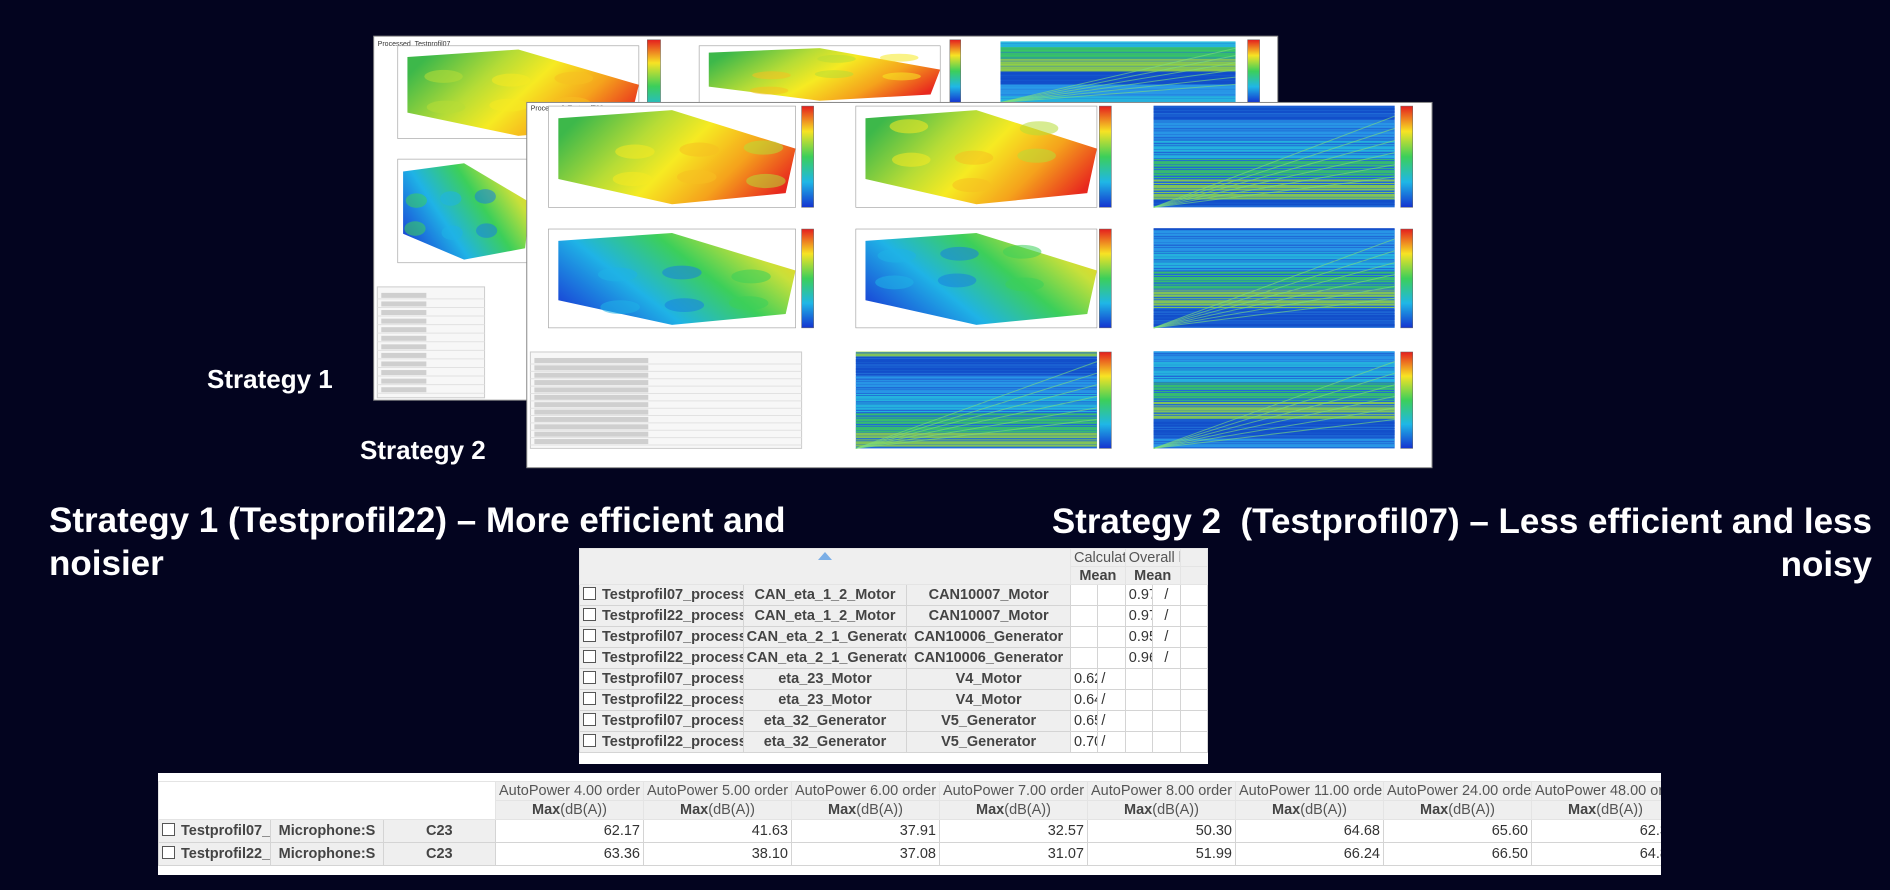 The image size is (1890, 890). What do you see at coordinates (1309, 791) in the screenshot?
I see `table-cell: AutoPower 11.00 order` at bounding box center [1309, 791].